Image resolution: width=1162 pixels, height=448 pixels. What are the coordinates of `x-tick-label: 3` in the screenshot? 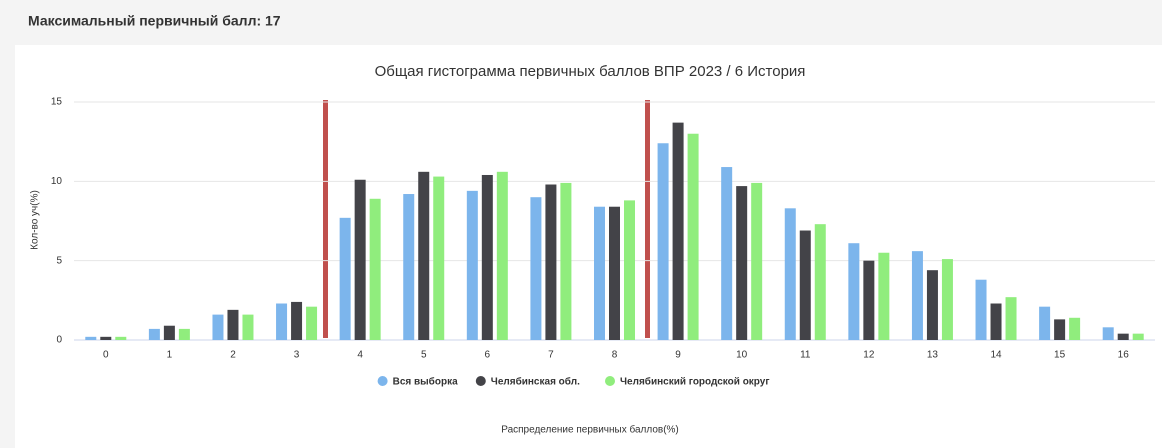 It's located at (297, 355).